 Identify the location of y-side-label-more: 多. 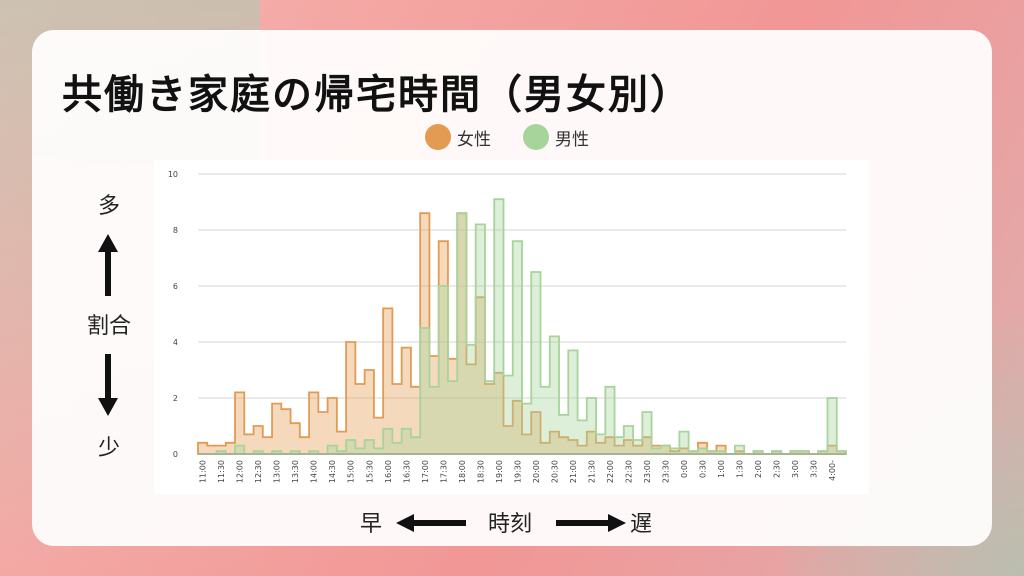
(108, 206).